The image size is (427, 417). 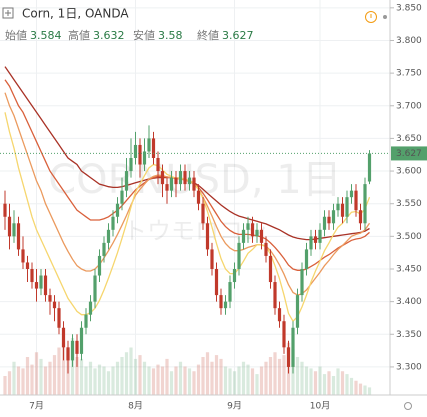 I want to click on y-tick-label: 3.300, so click(x=409, y=367).